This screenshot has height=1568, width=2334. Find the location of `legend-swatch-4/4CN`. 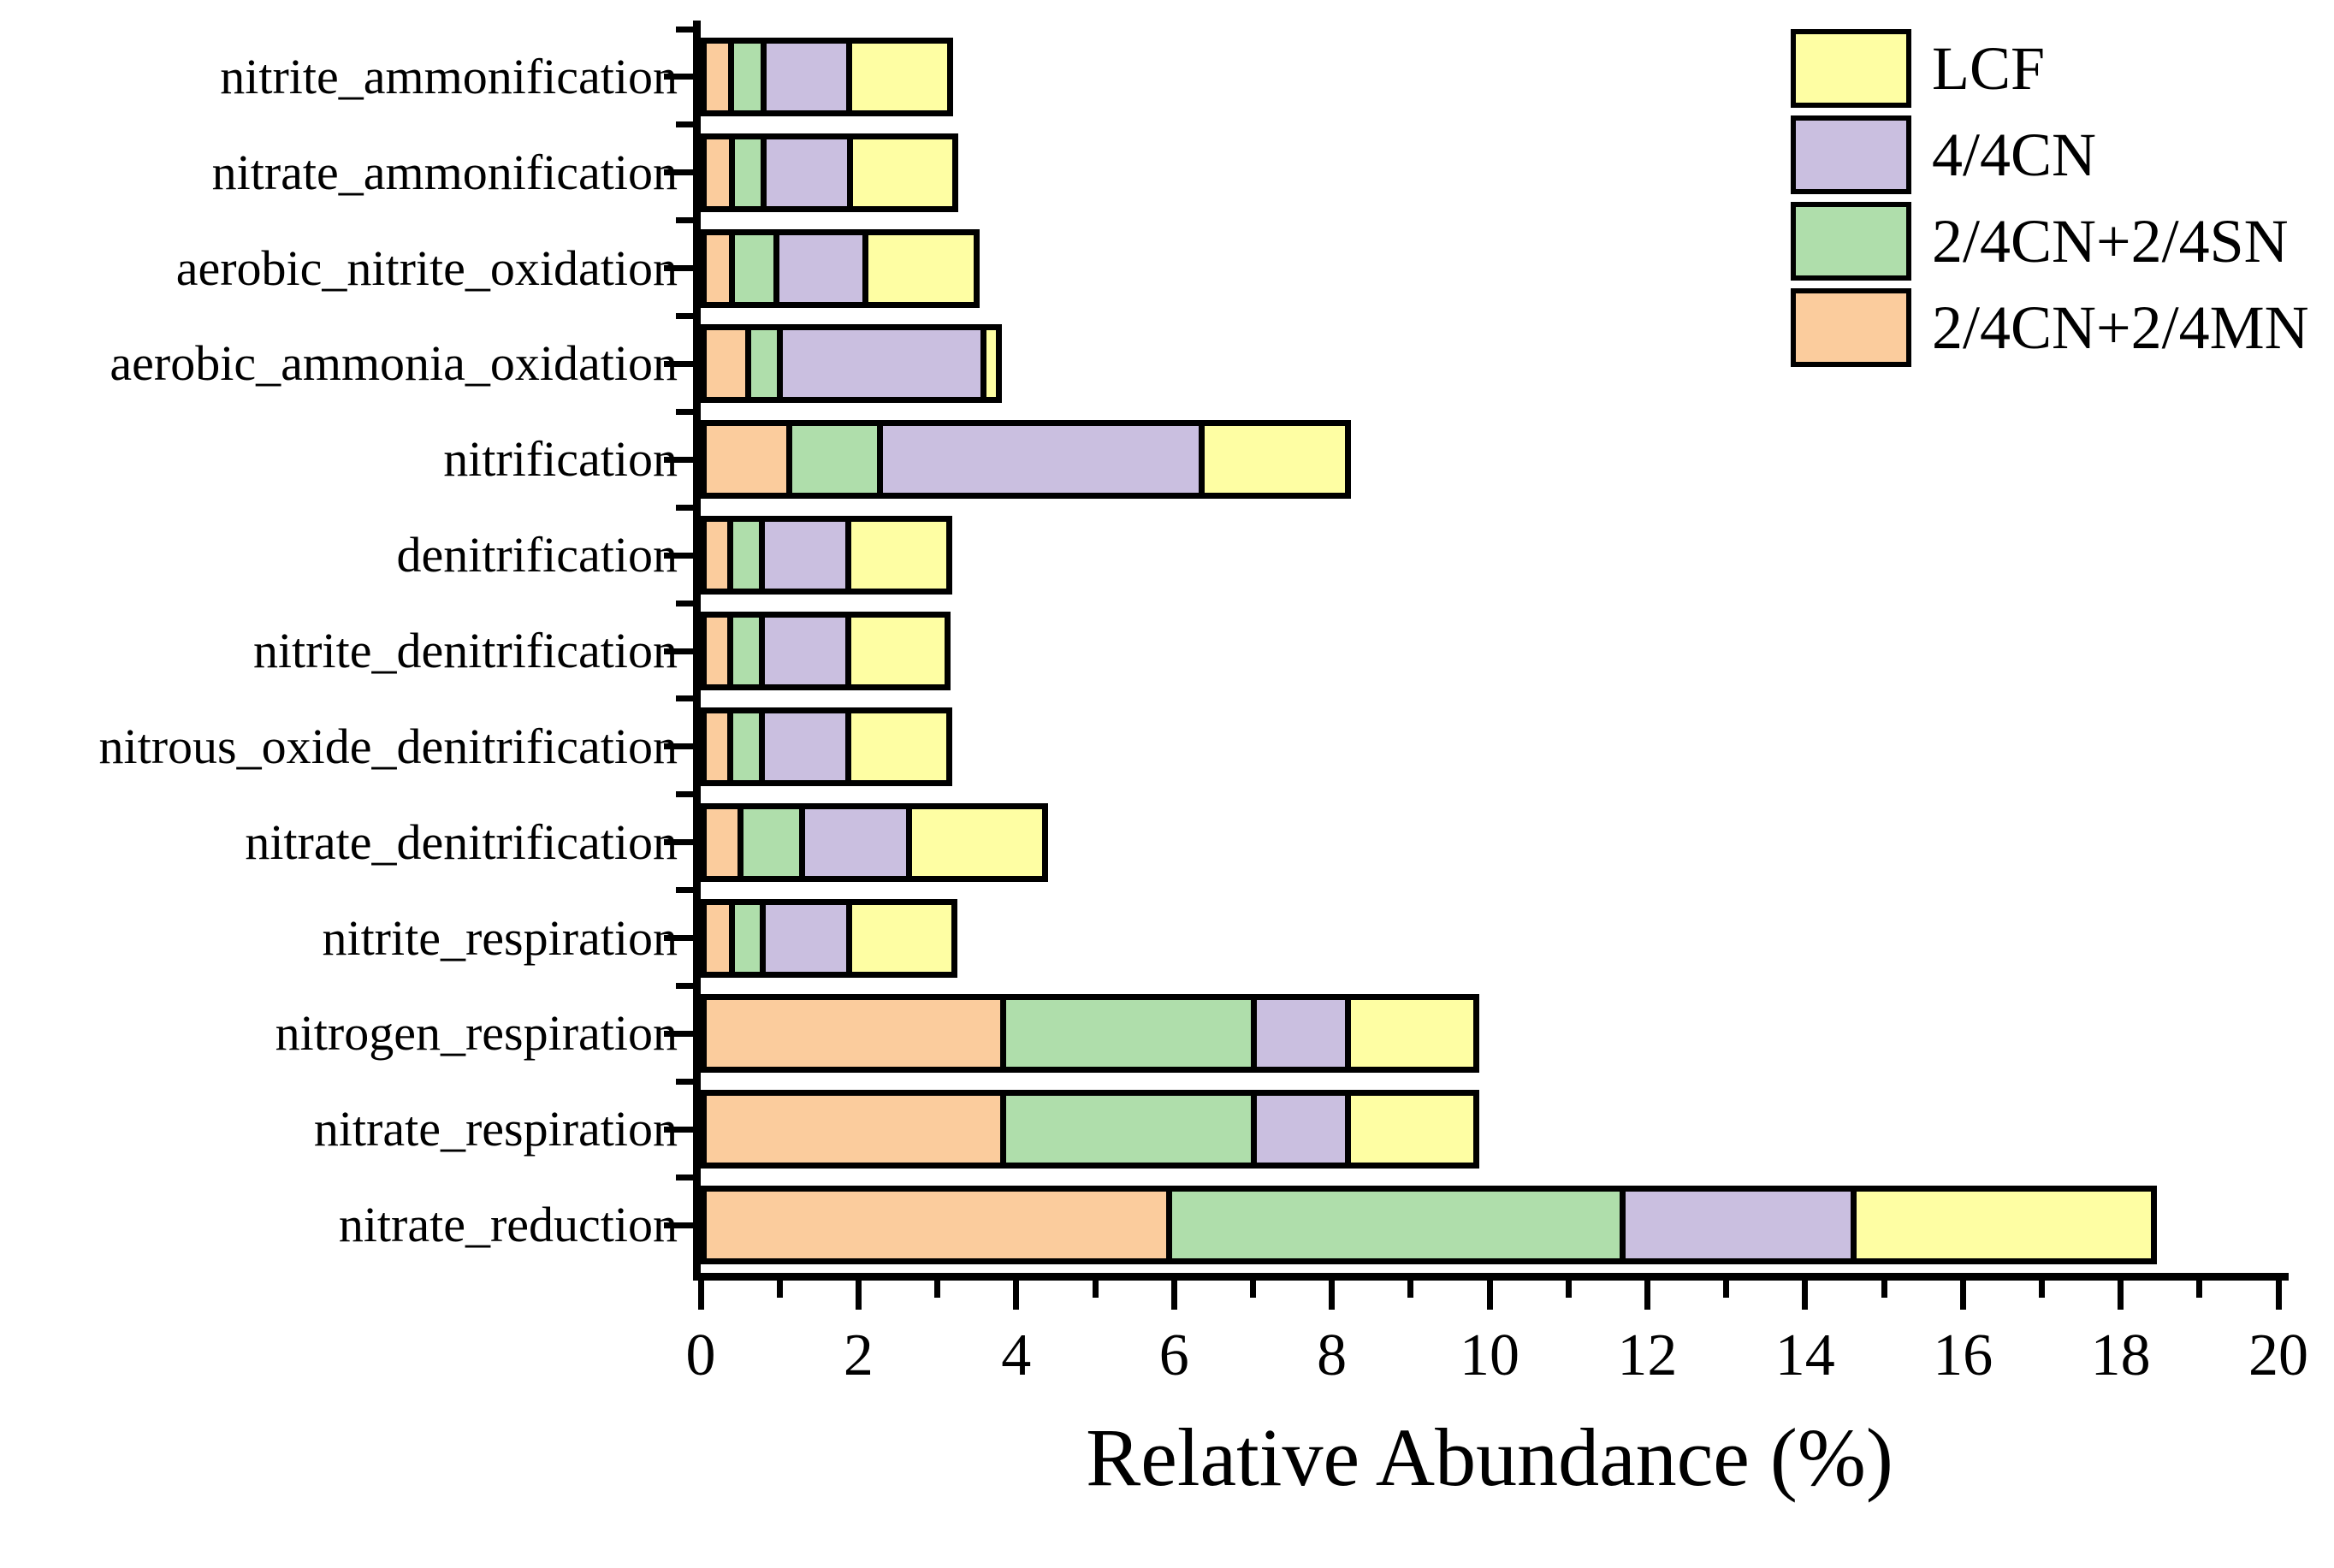

legend-swatch-4/4CN is located at coordinates (1851, 154).